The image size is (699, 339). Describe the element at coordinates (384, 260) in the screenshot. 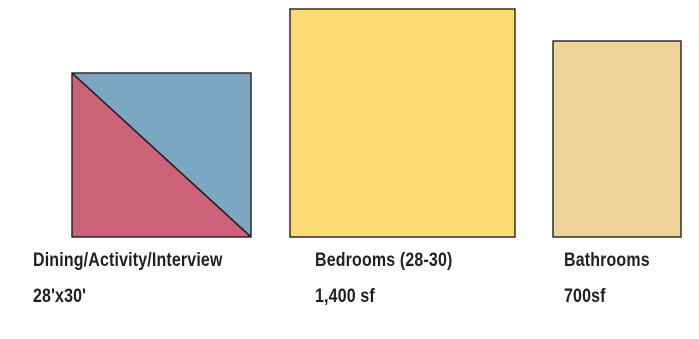

I see `bedrooms-name: Bedrooms (28-30)` at that location.